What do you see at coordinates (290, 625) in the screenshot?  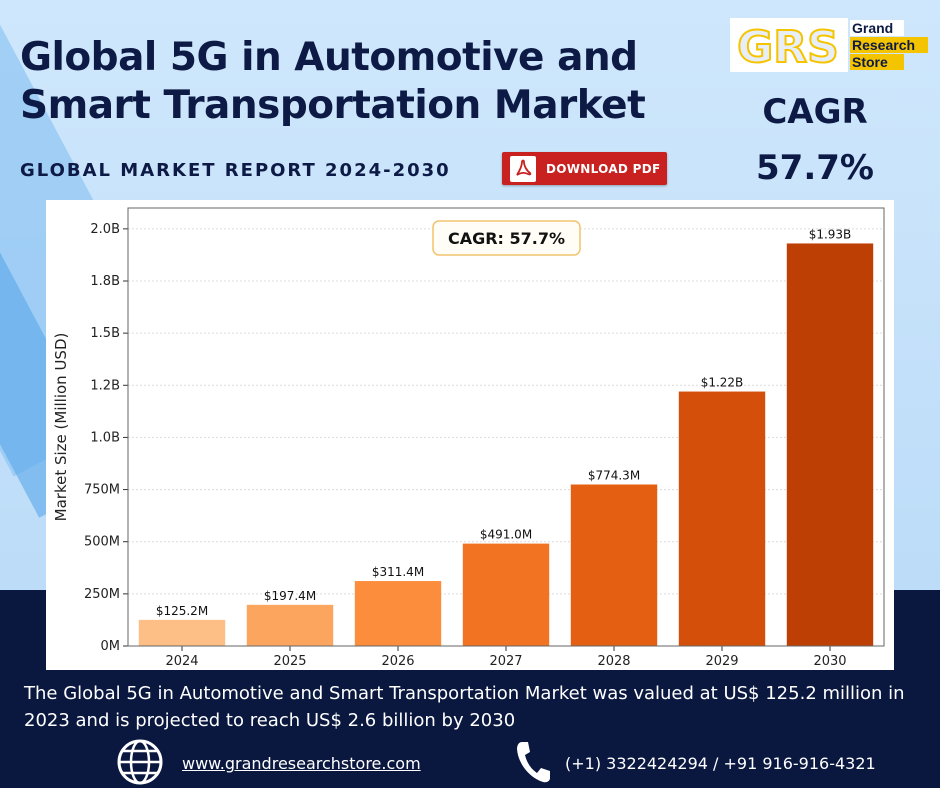 I see `bar-2025` at bounding box center [290, 625].